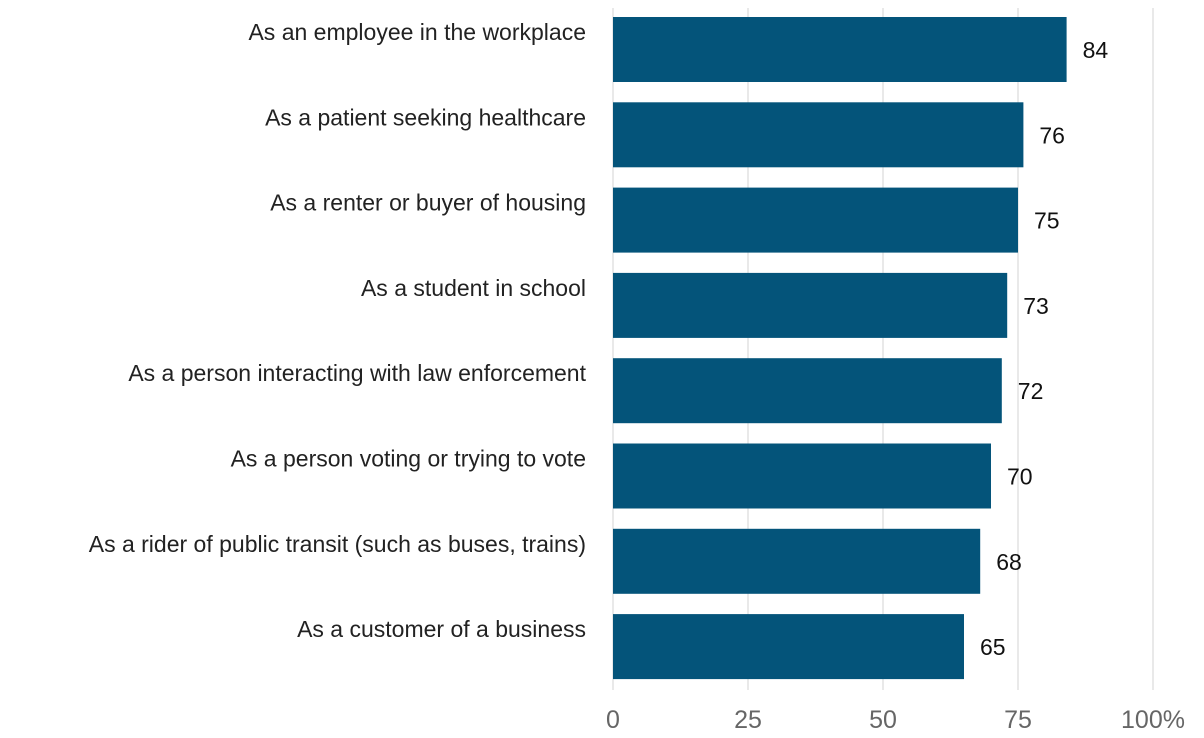 This screenshot has width=1204, height=738. I want to click on category-label: As a renter or buyer of housing, so click(428, 203).